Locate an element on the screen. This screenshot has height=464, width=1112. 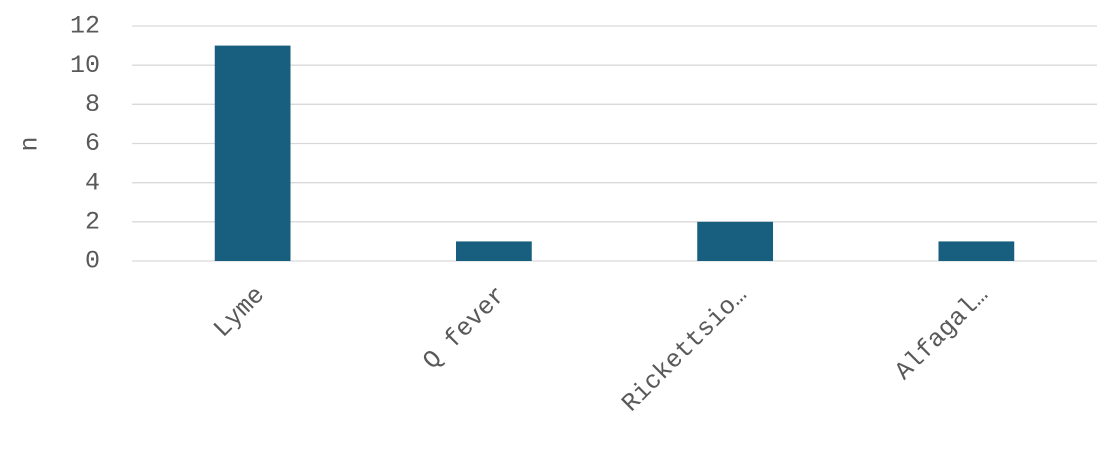
y-tick-label: 2 is located at coordinates (92, 221).